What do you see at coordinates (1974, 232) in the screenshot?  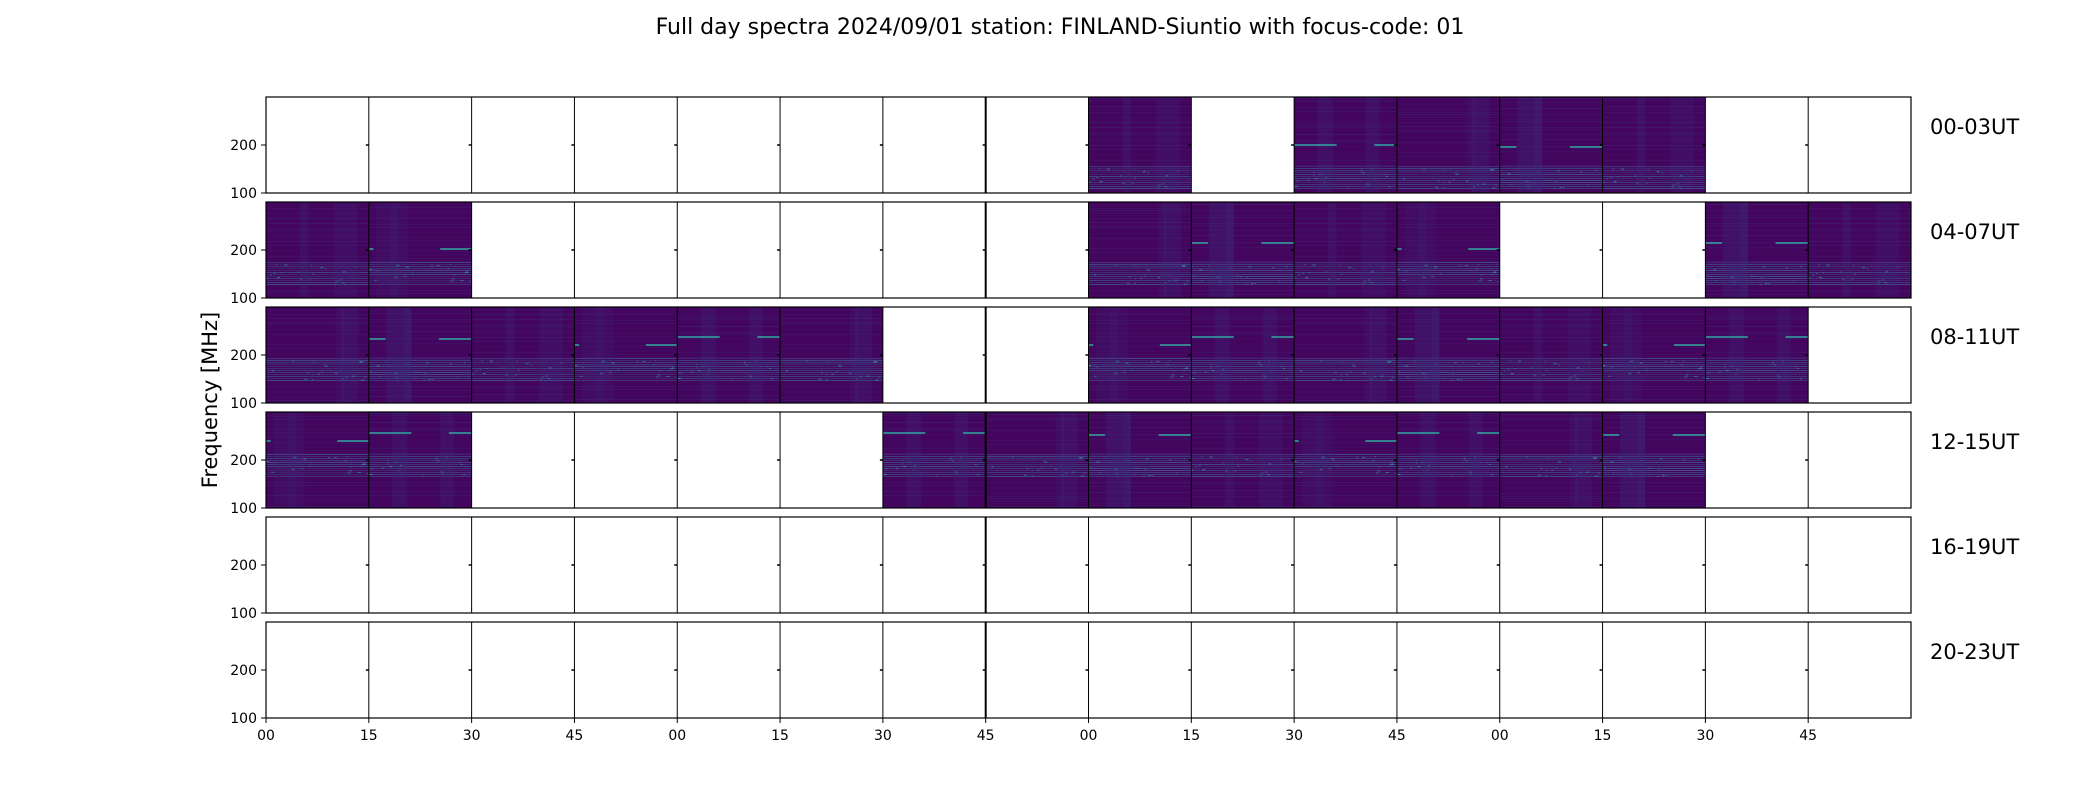 I see `row-label: 04-07UT` at bounding box center [1974, 232].